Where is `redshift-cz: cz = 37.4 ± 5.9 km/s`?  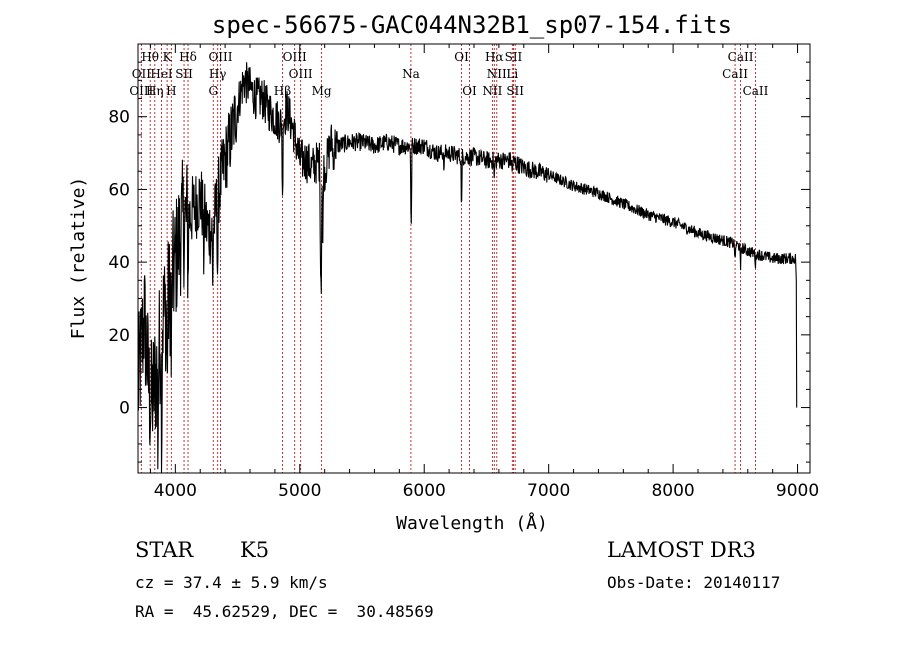
redshift-cz: cz = 37.4 ± 5.9 km/s is located at coordinates (231, 582).